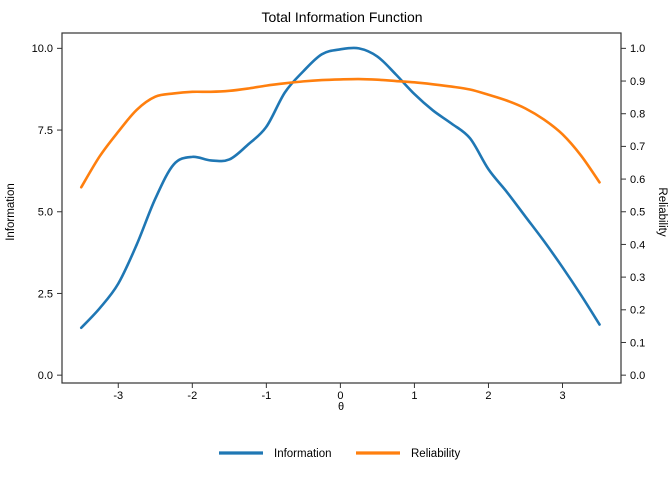  I want to click on y-right-tick-label: 0.6, so click(637, 180).